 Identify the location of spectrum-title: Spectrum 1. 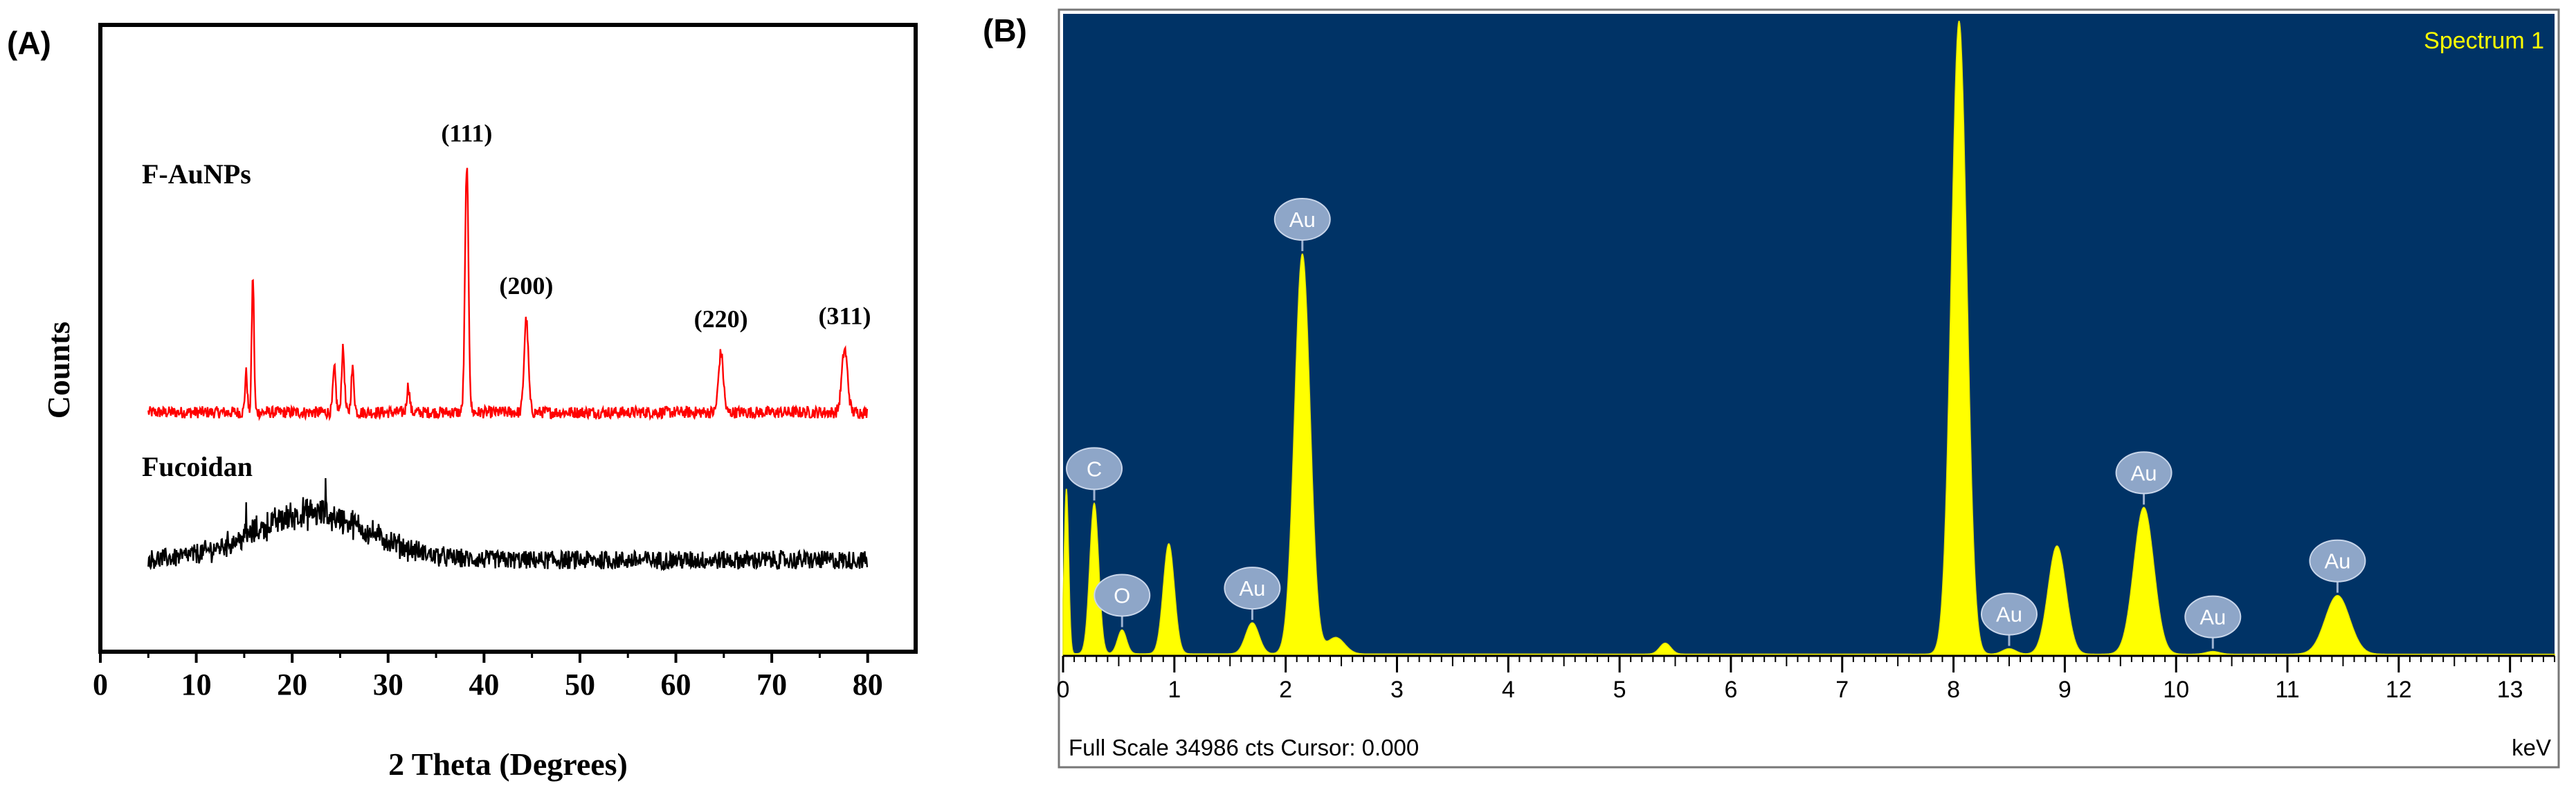
(2484, 41).